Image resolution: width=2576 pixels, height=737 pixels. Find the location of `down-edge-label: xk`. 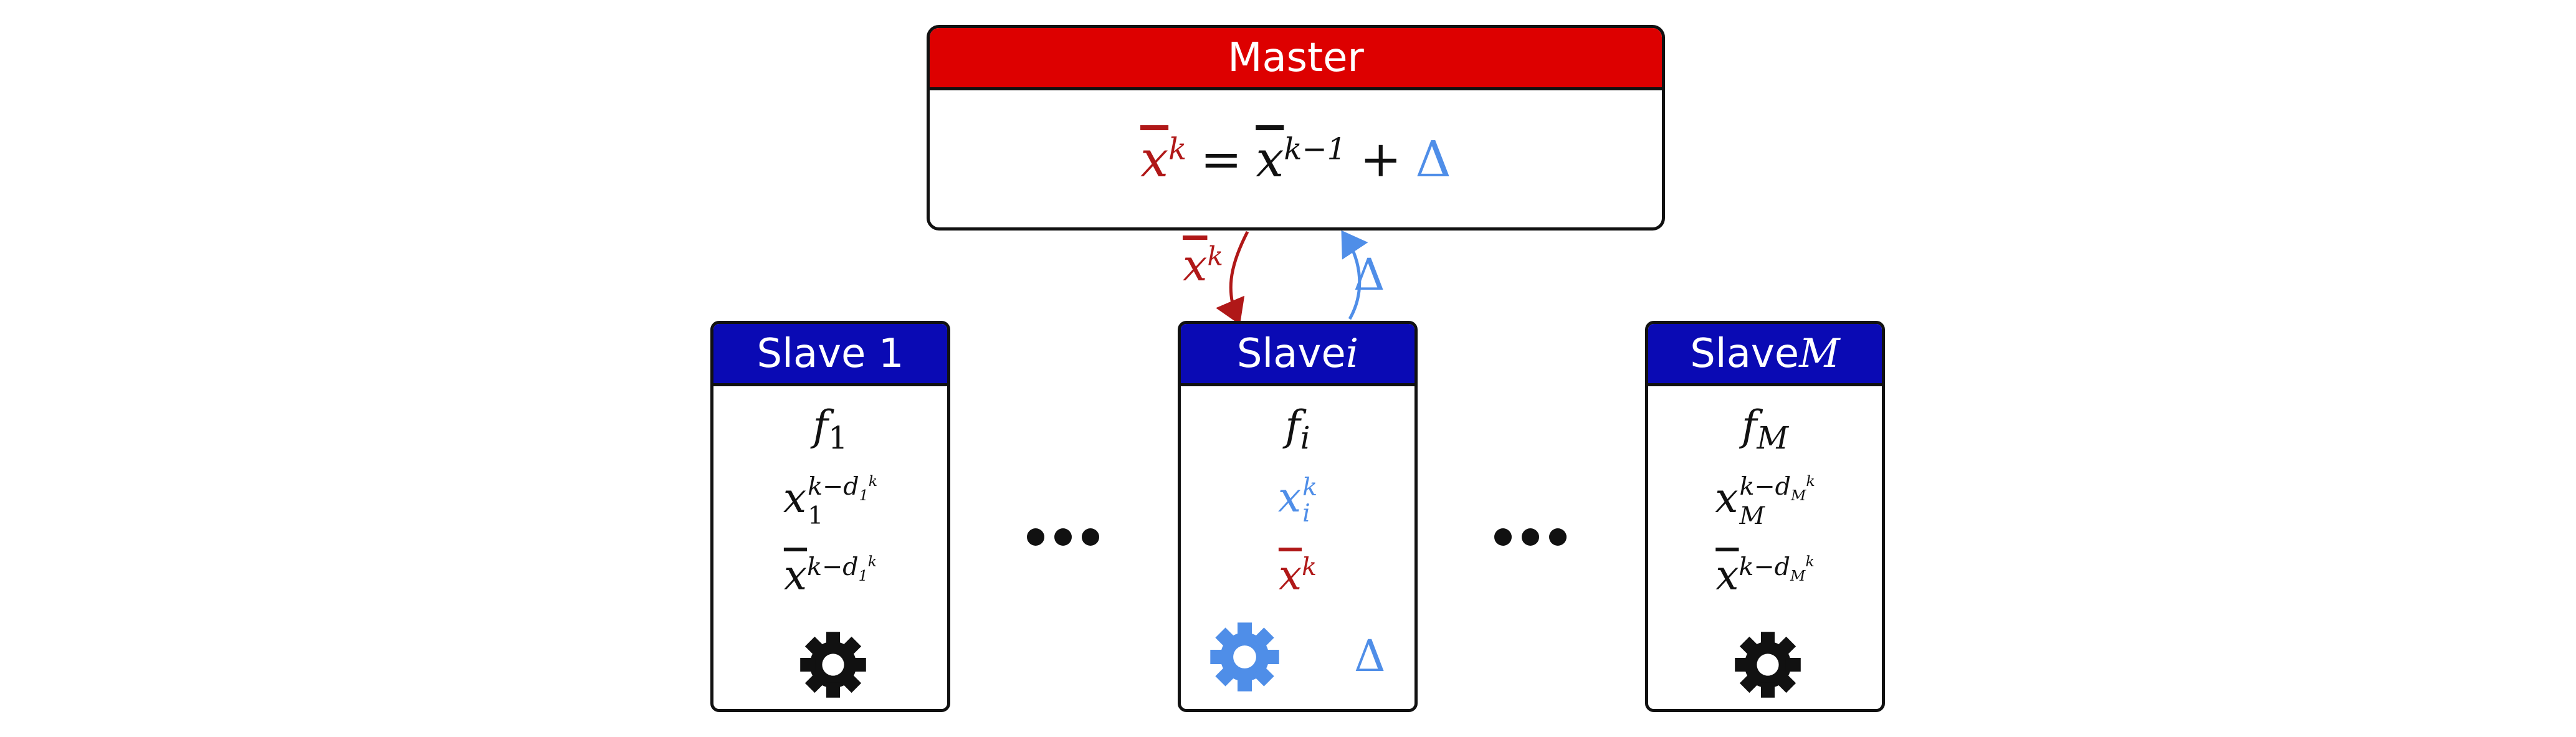

down-edge-label: xk is located at coordinates (1203, 265).